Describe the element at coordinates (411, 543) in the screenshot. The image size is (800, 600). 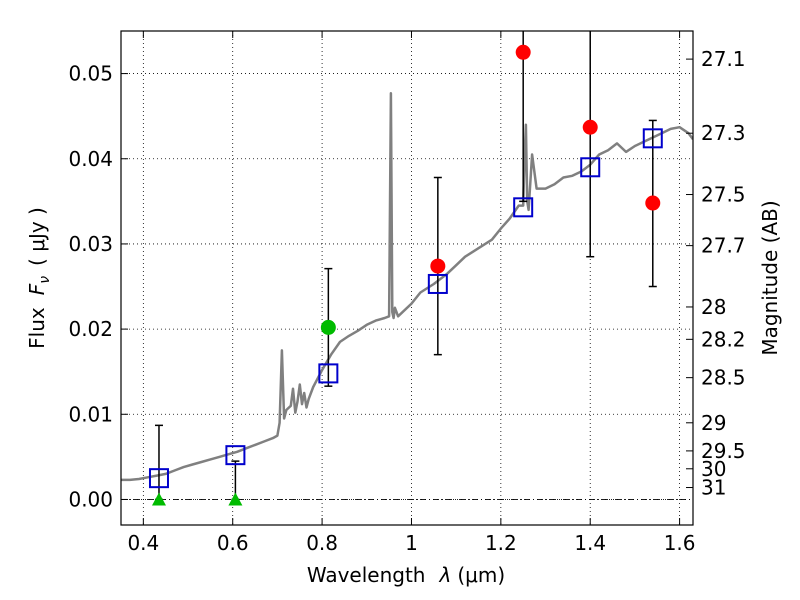
I see `x-tick-label: 1` at that location.